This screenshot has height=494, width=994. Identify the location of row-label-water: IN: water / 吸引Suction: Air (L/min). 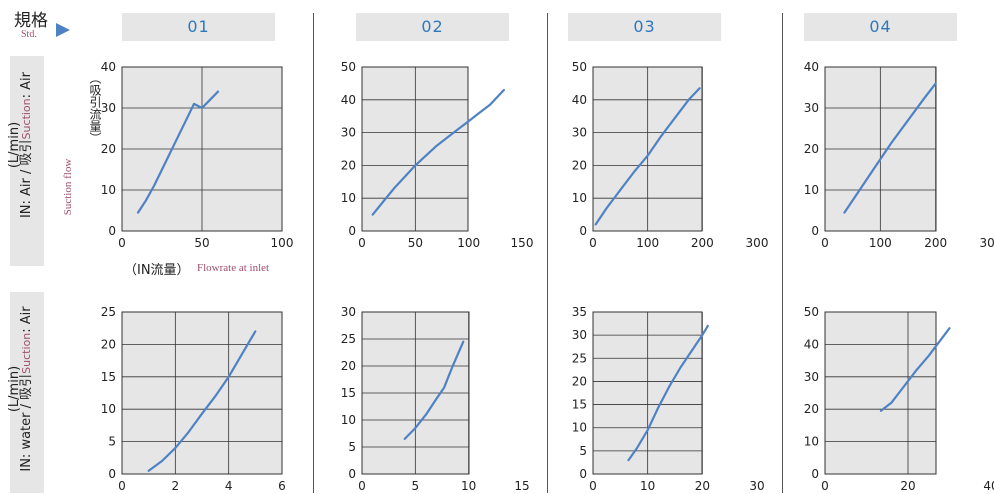
(25, 392).